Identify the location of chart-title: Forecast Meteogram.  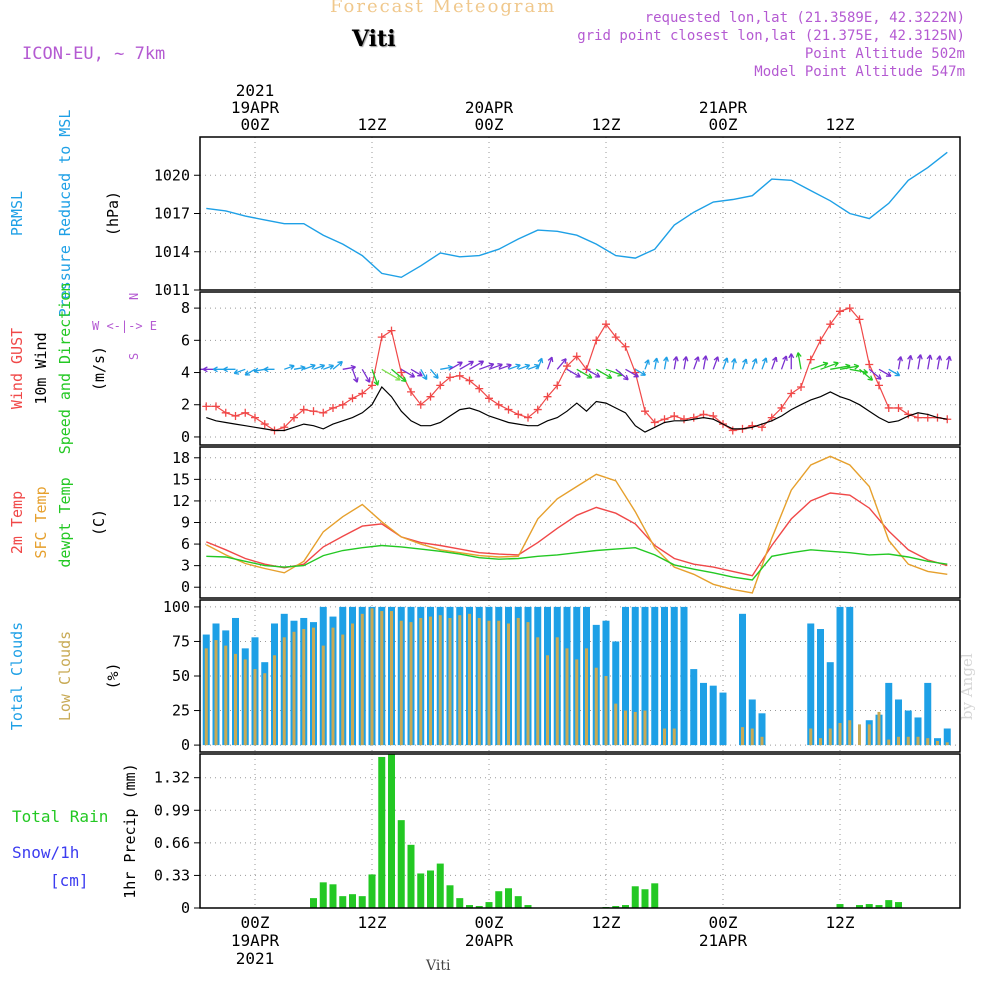
(443, 8).